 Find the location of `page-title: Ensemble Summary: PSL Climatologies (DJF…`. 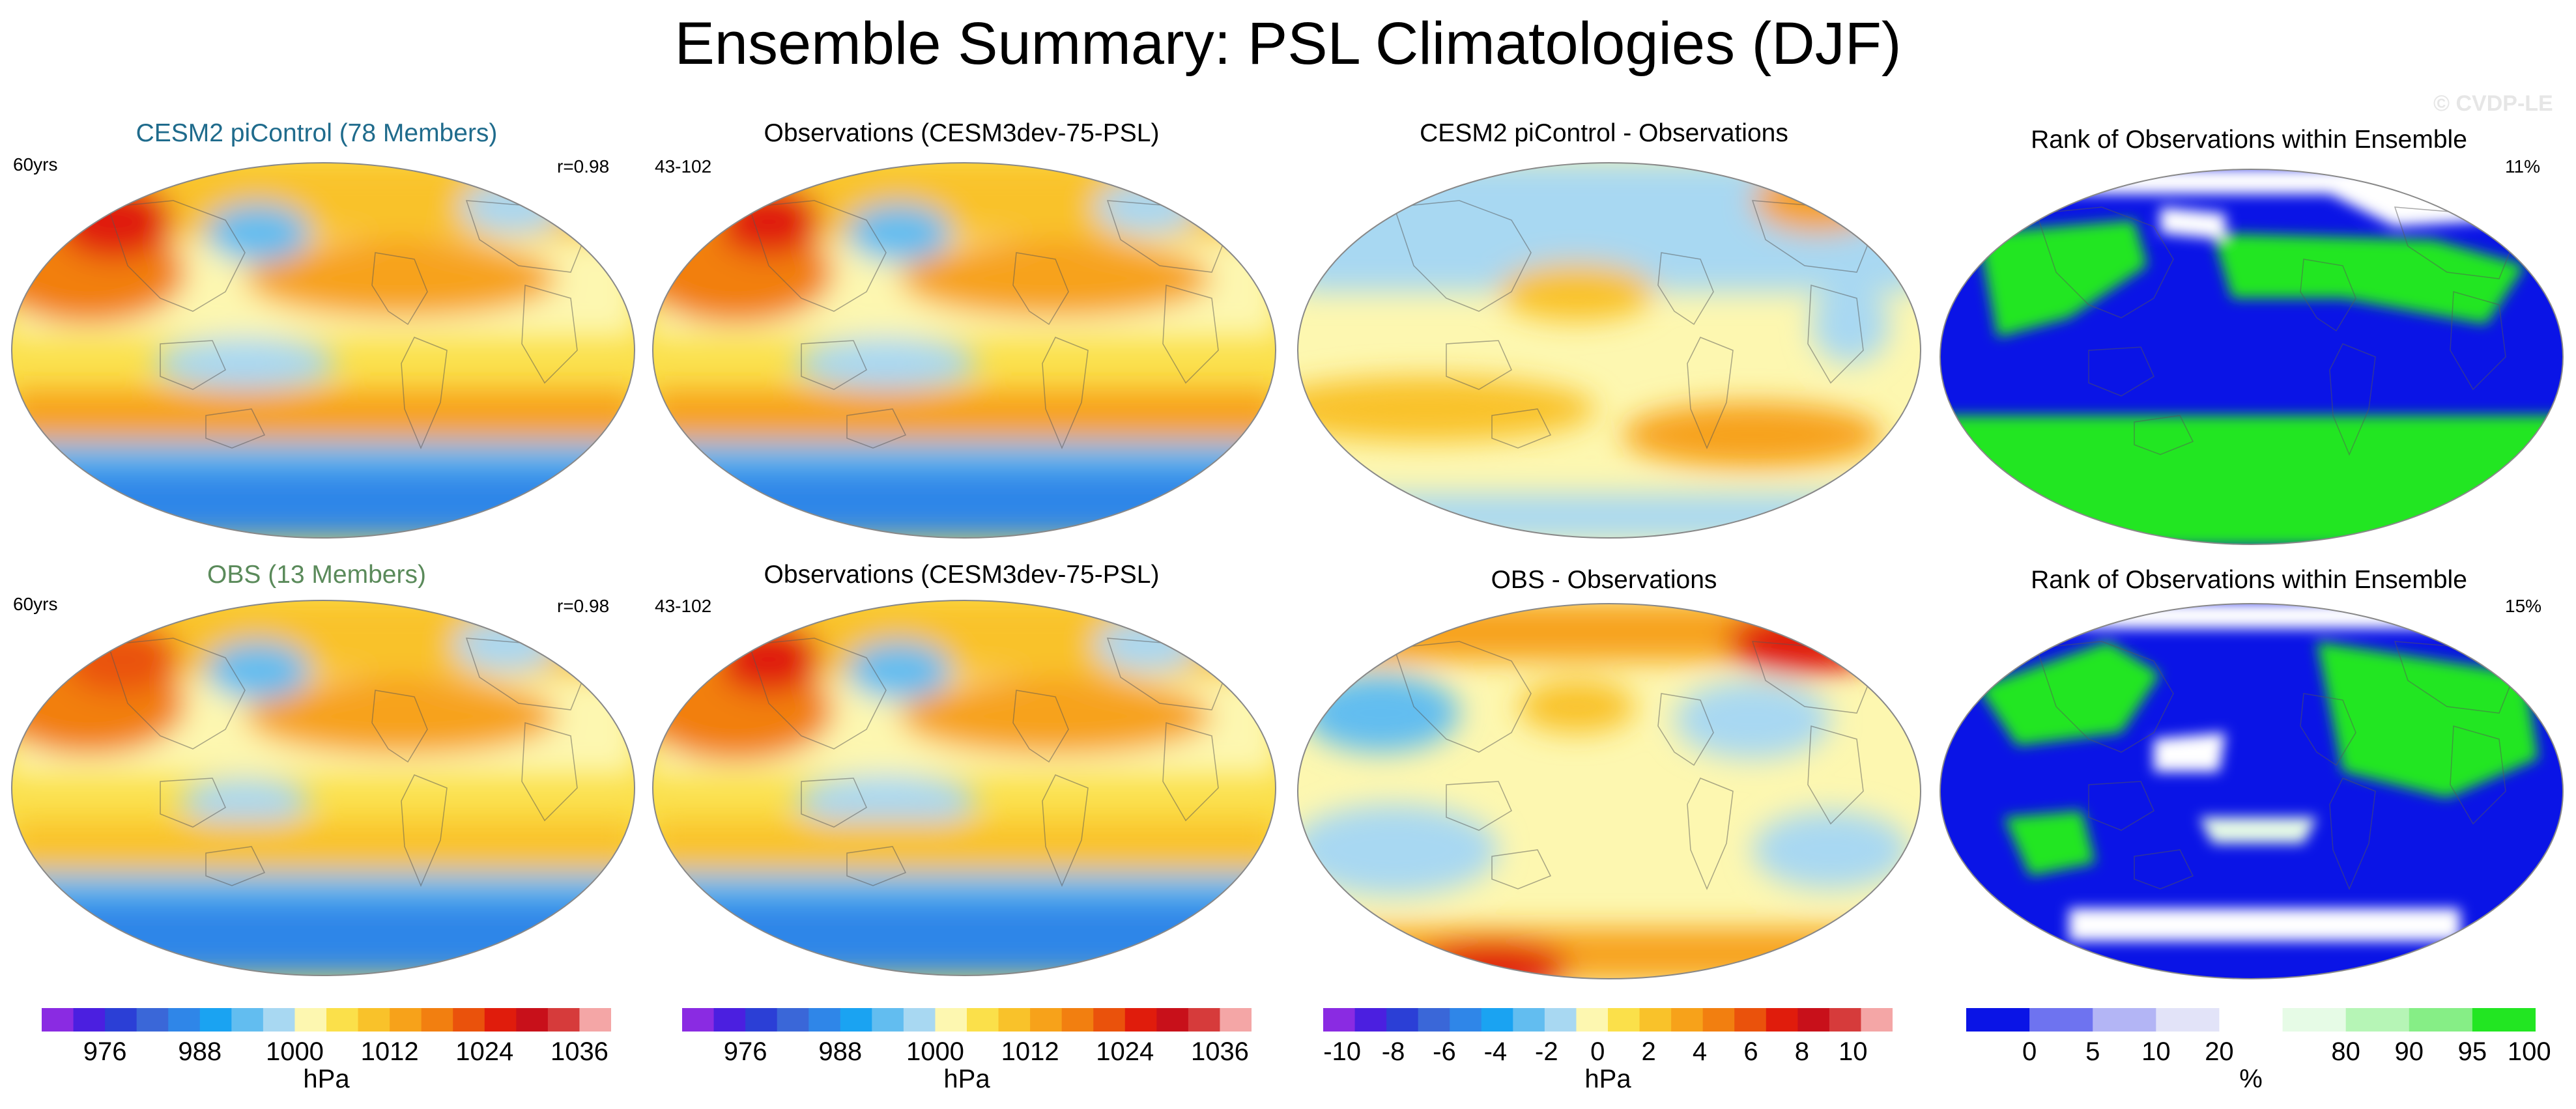

page-title: Ensemble Summary: PSL Climatologies (DJF… is located at coordinates (1288, 44).